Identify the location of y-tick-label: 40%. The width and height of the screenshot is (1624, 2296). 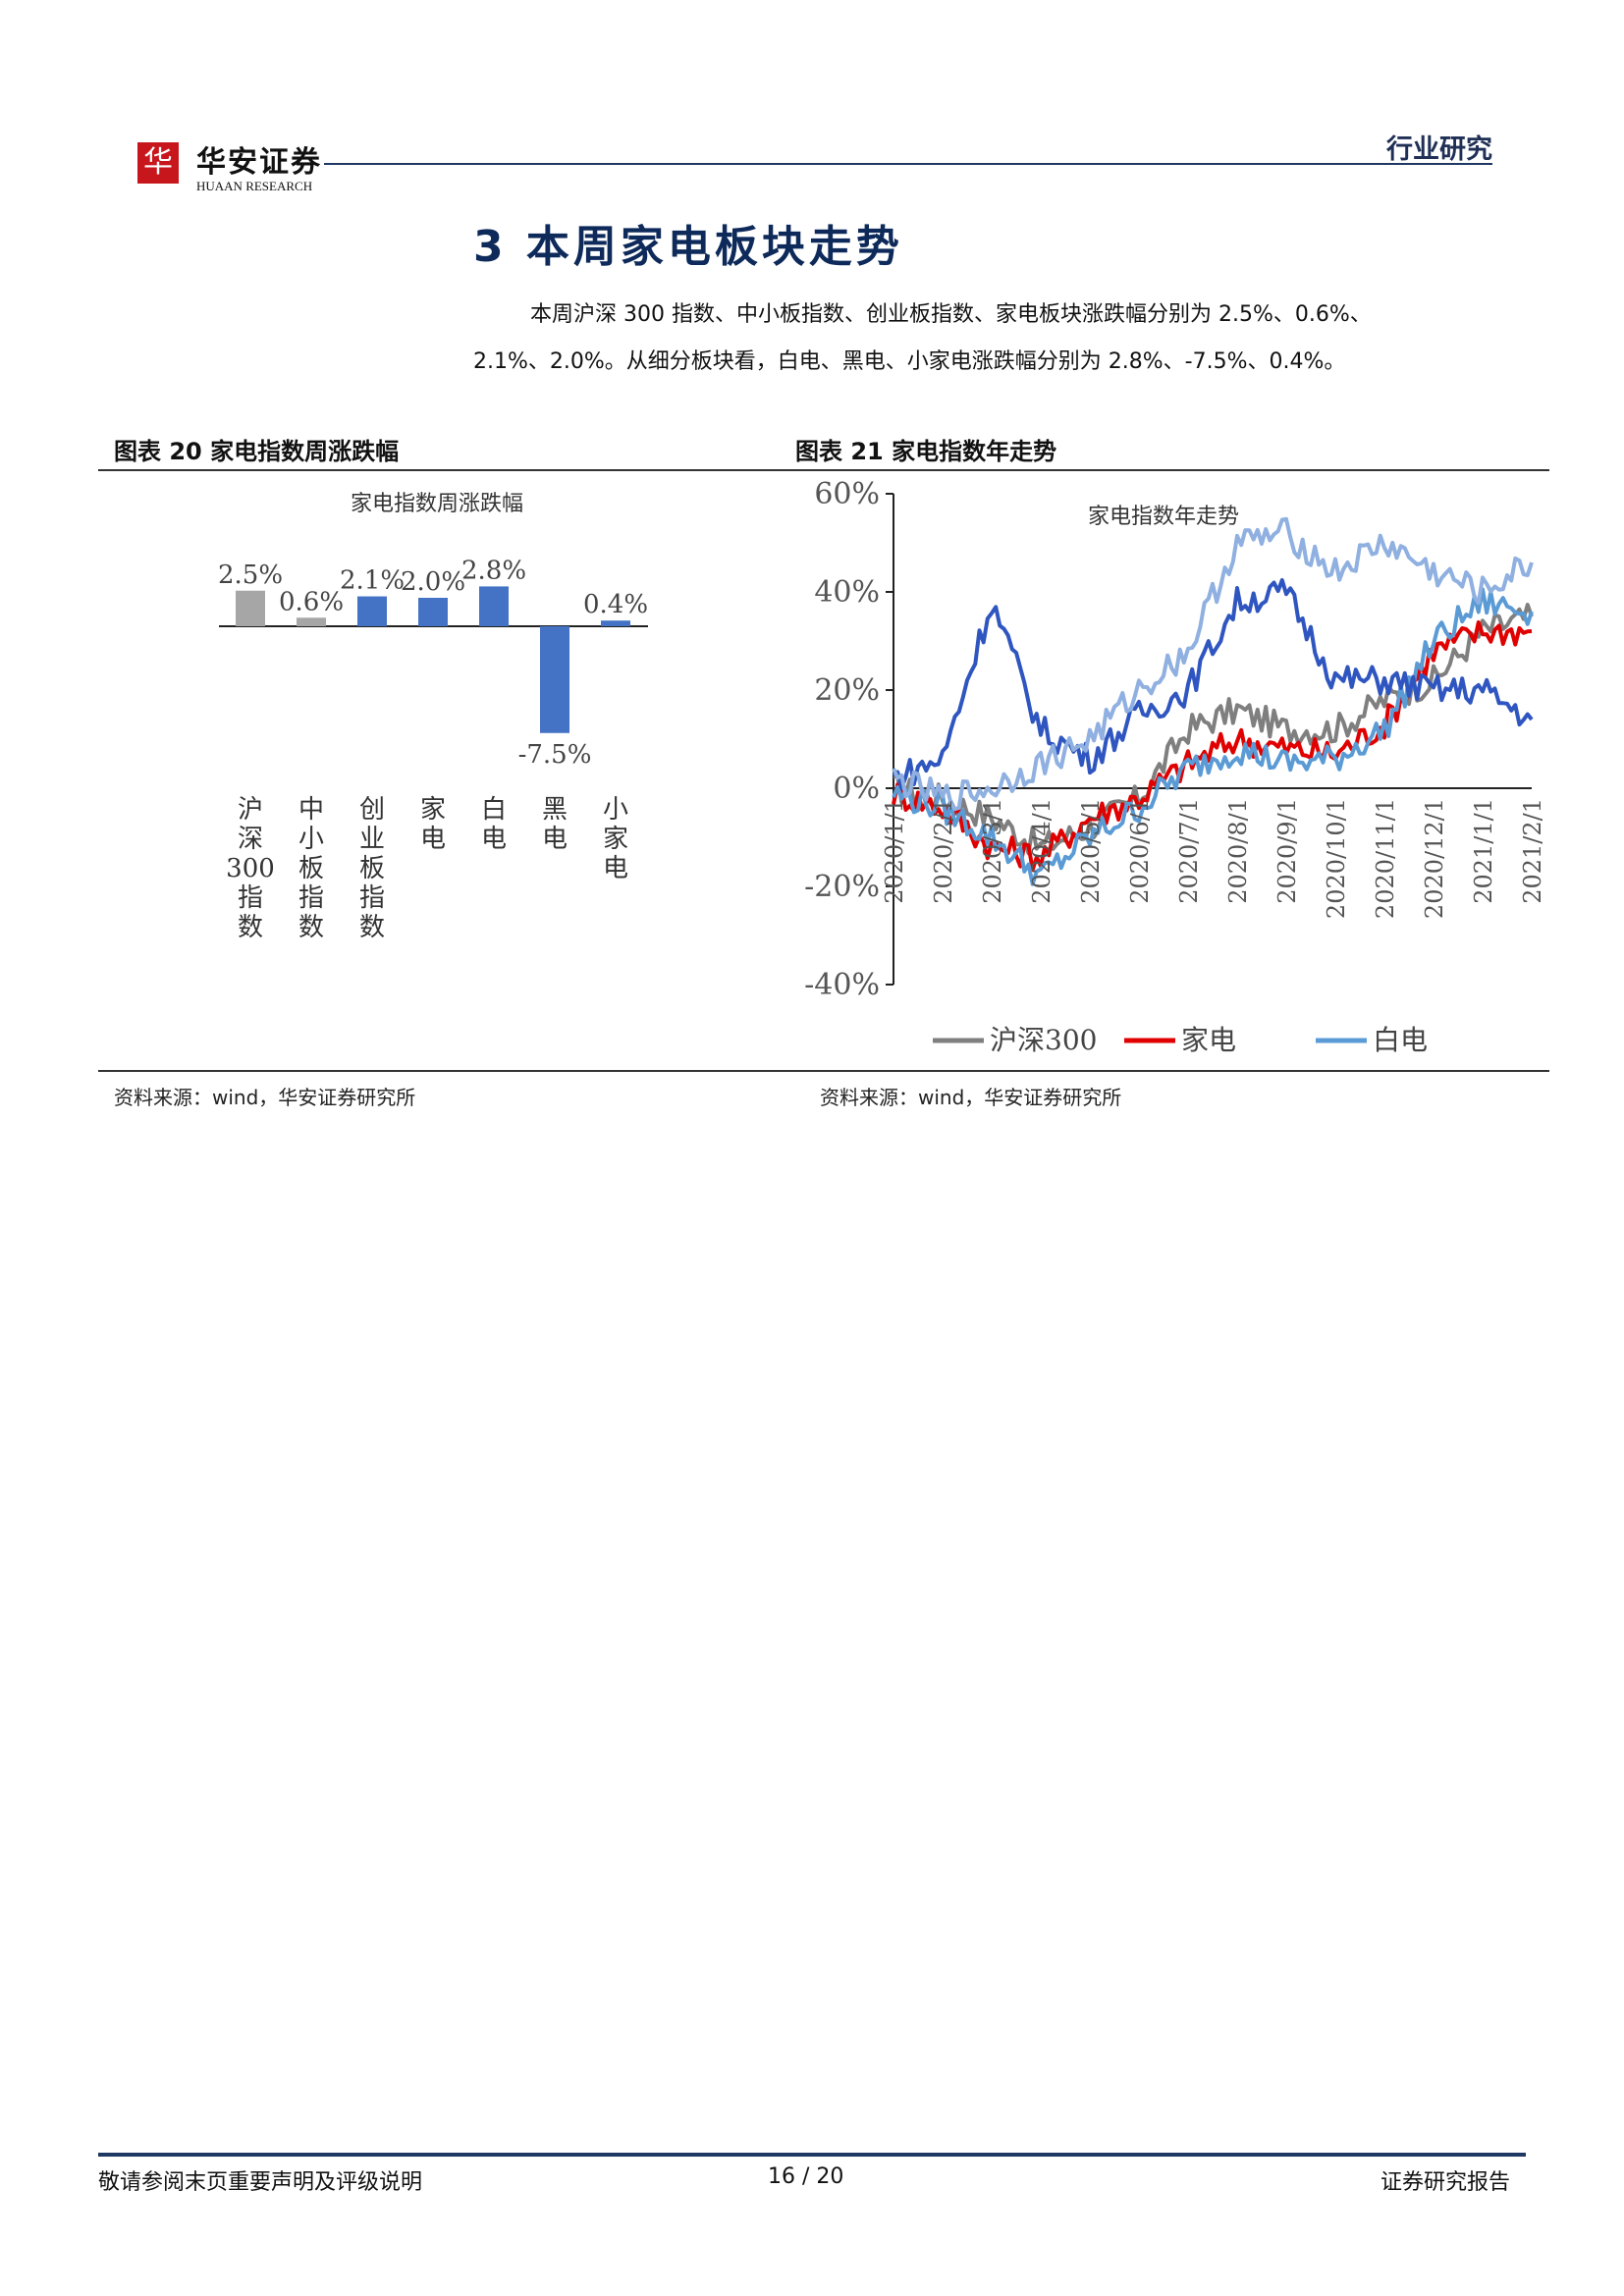
(847, 593).